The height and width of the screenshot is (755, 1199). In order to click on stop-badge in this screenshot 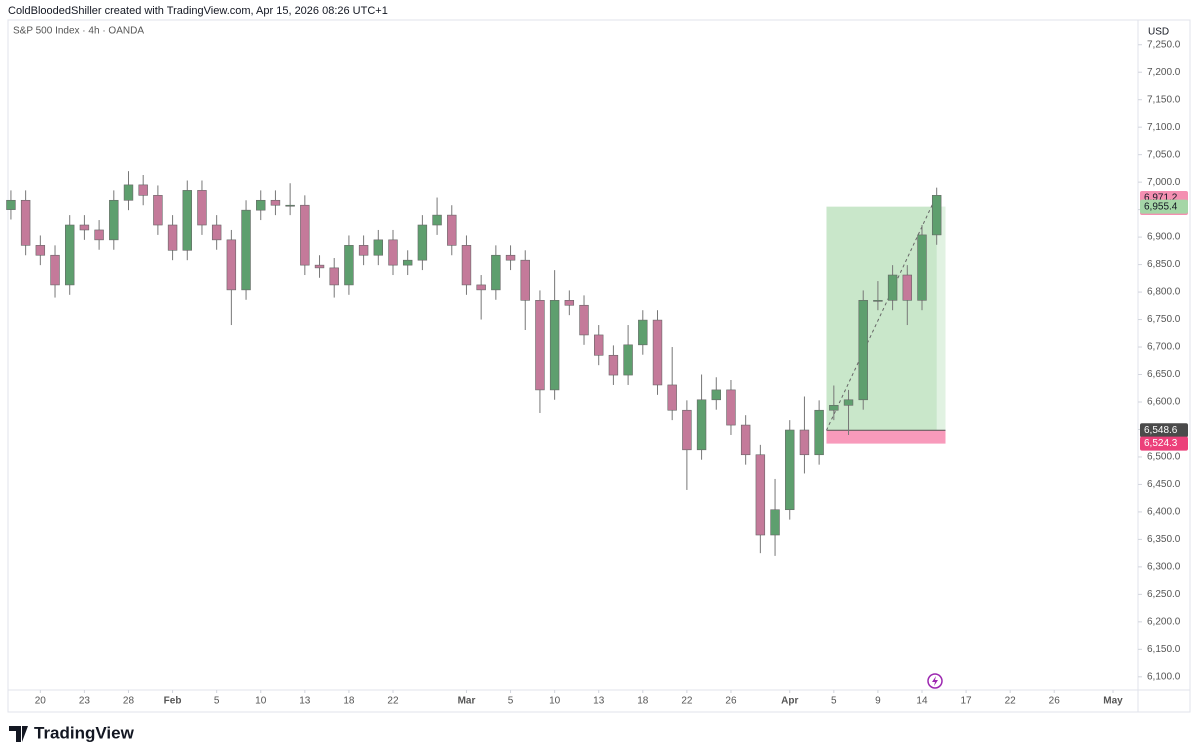, I will do `click(1164, 443)`.